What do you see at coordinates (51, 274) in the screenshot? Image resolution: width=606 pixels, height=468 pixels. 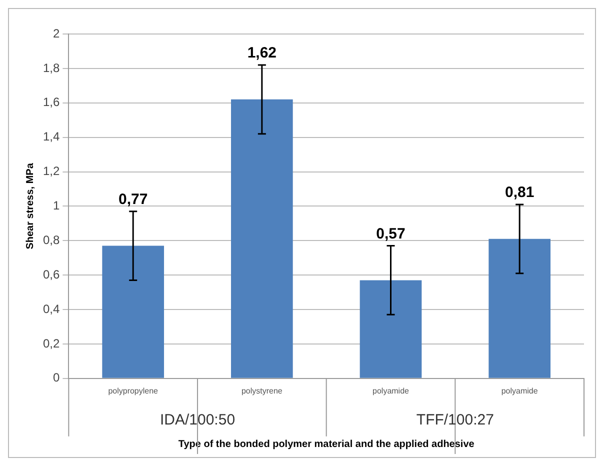 I see `y-tick-label: 0,6` at bounding box center [51, 274].